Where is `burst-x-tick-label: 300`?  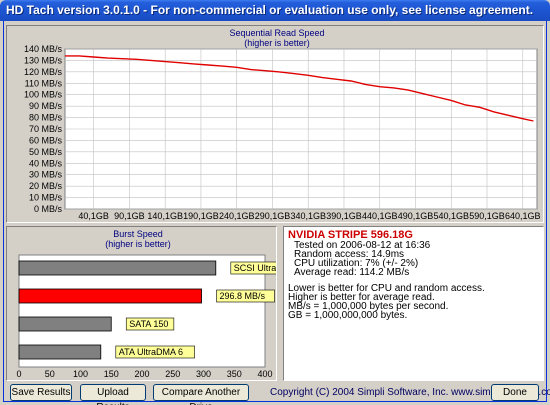 burst-x-tick-label: 300 is located at coordinates (203, 374).